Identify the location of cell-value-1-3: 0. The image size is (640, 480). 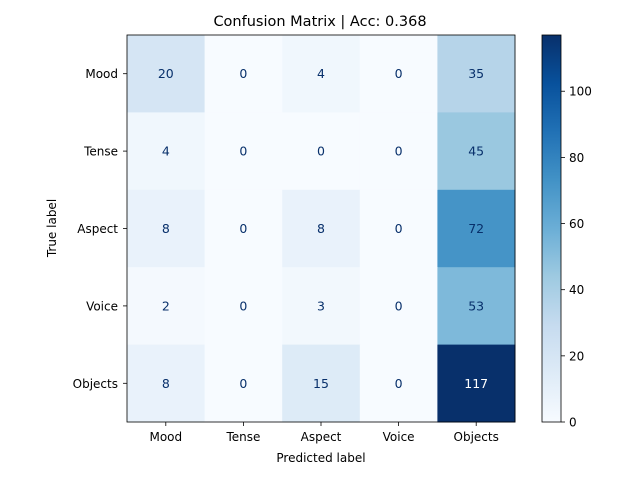
(399, 151).